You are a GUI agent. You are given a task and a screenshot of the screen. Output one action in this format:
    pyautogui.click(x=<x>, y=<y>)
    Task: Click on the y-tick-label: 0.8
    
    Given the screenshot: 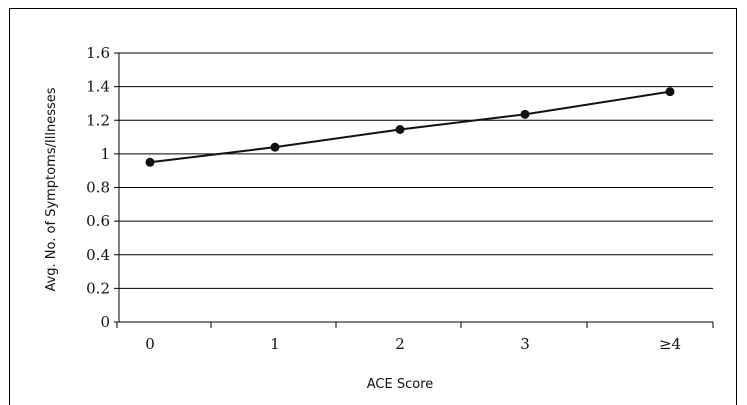 What is the action you would take?
    pyautogui.click(x=98, y=188)
    